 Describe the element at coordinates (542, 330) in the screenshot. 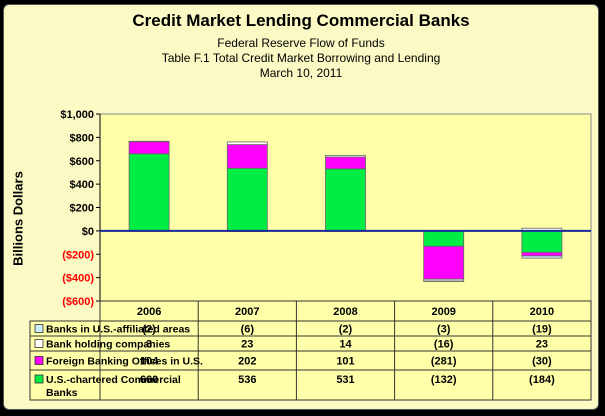

I see `data-label: (19)` at that location.